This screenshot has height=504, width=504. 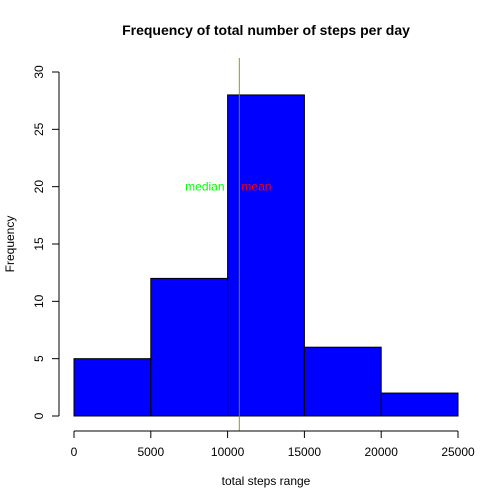 What do you see at coordinates (382, 452) in the screenshot?
I see `x-tick-label: 20000` at bounding box center [382, 452].